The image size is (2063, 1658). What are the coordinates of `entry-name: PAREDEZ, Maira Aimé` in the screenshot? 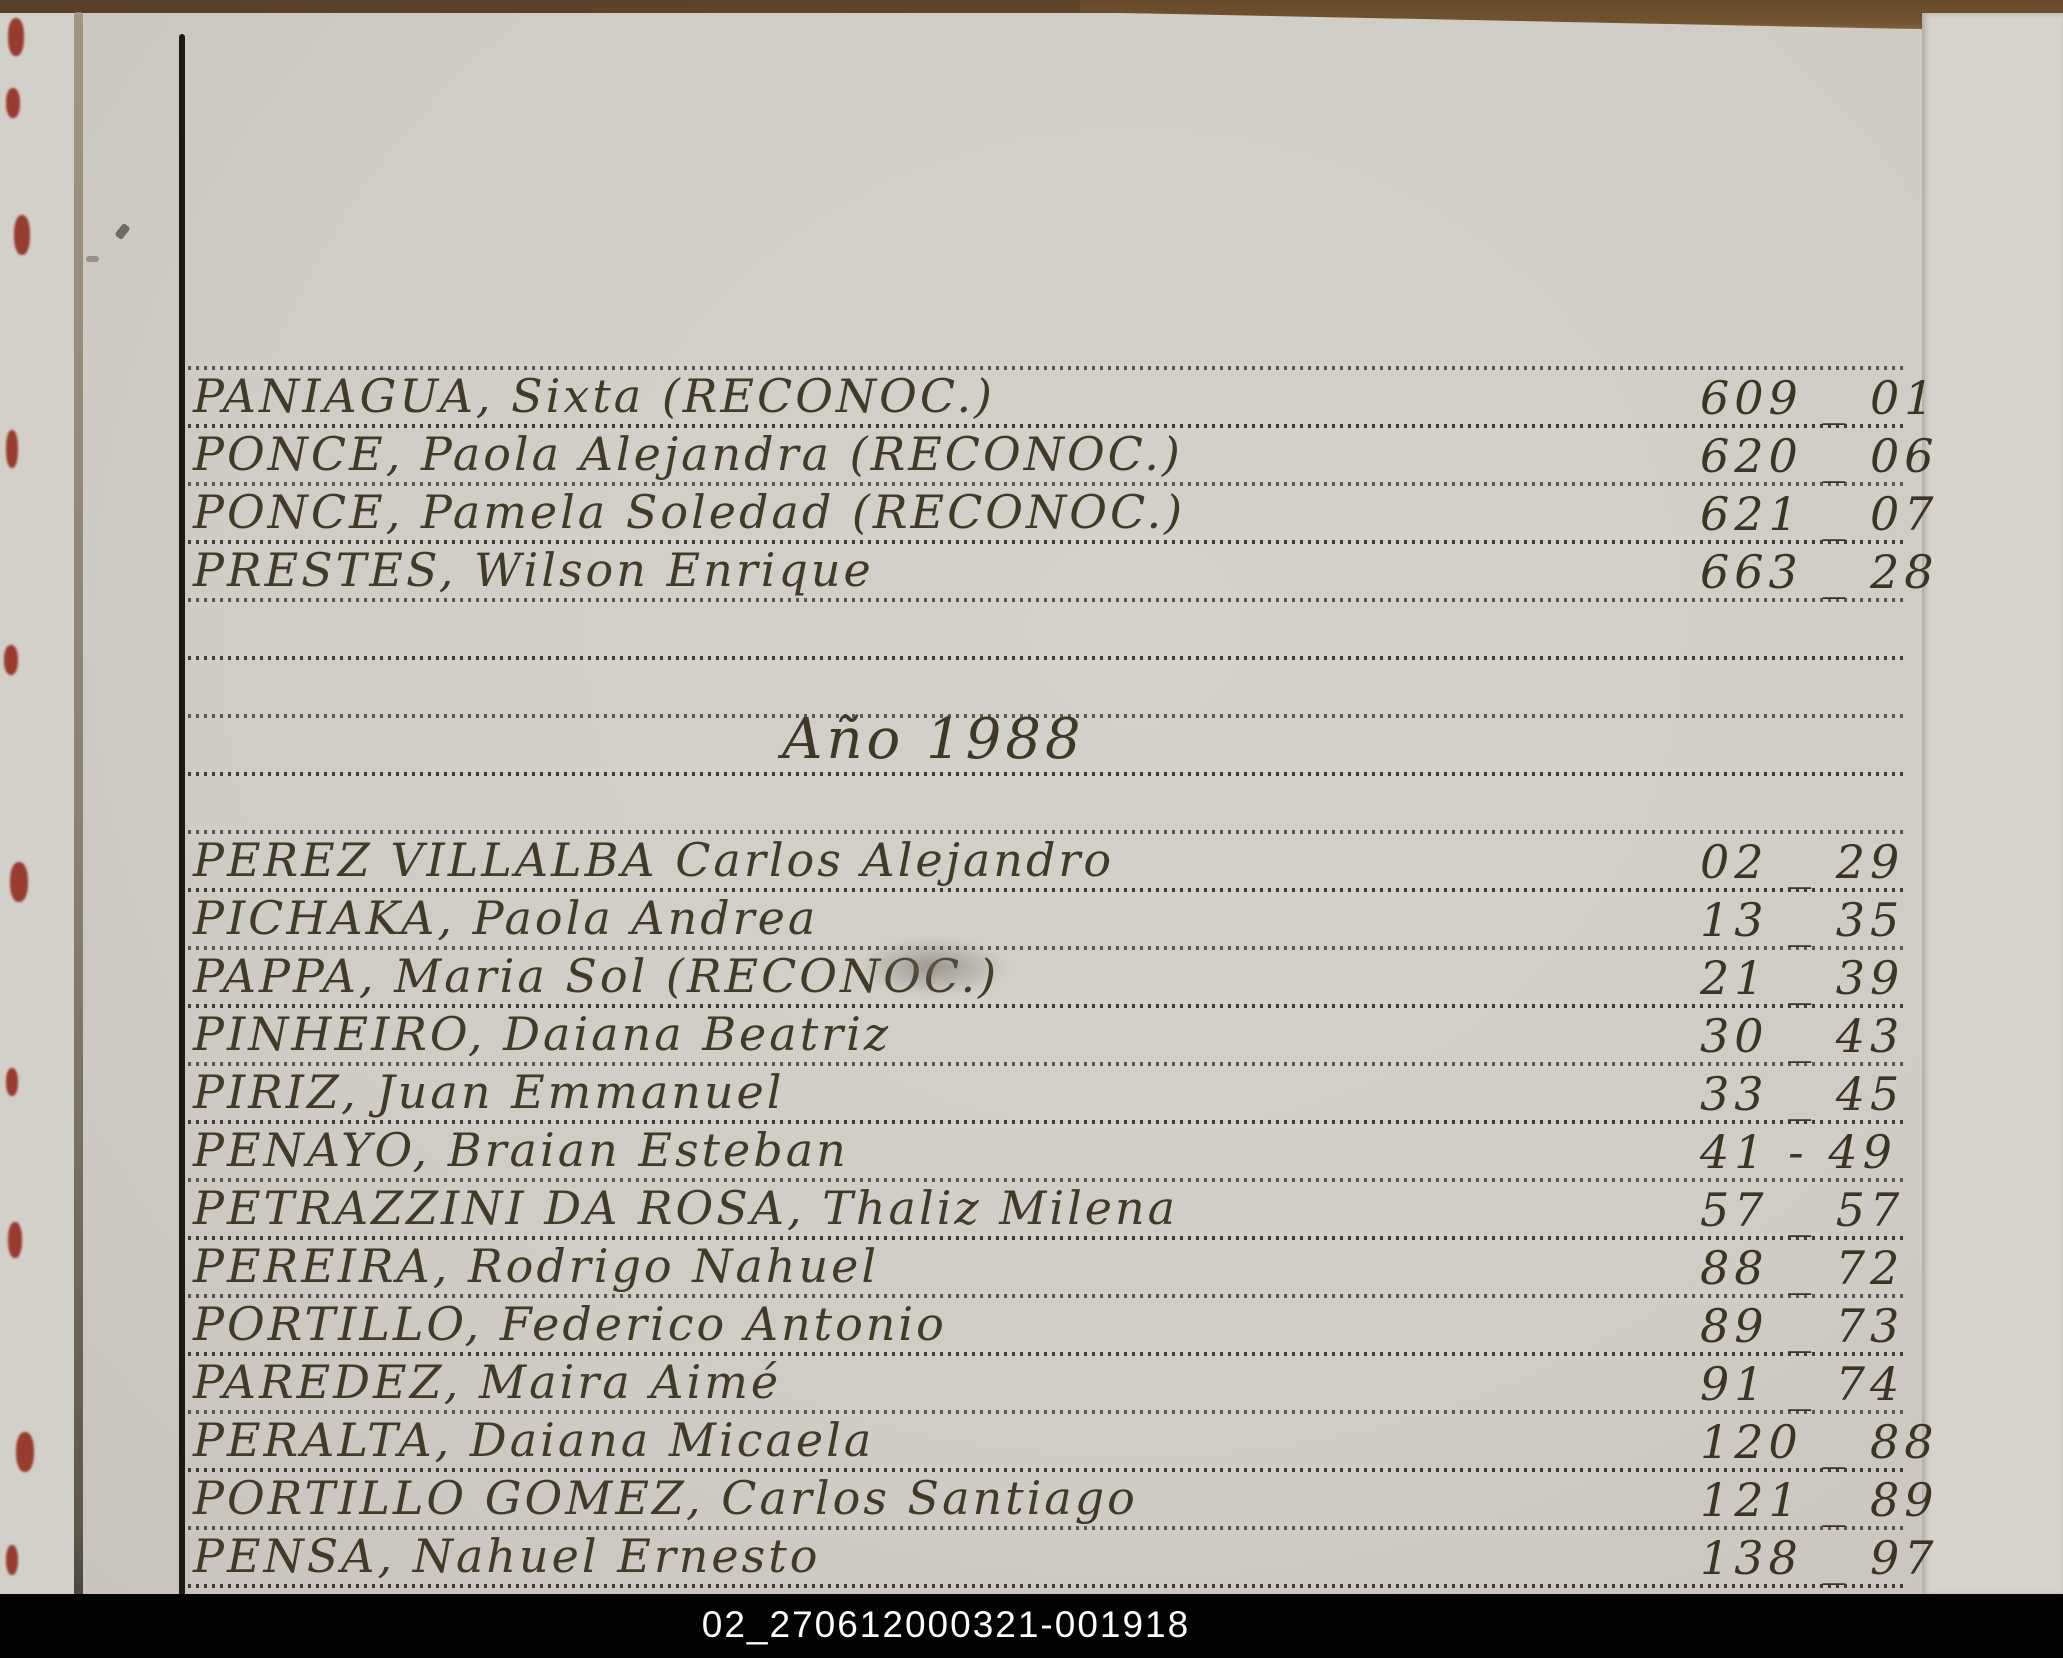 It's located at (487, 1382).